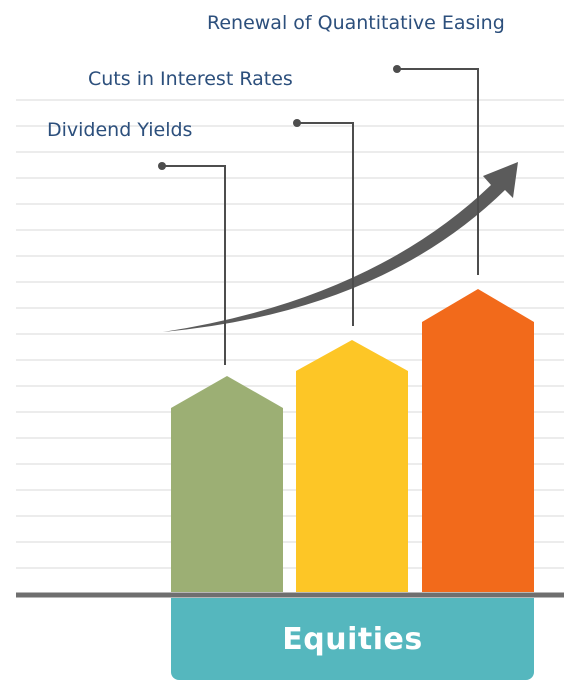  What do you see at coordinates (190, 79) in the screenshot?
I see `label-cuts-in-interest-rates: Cuts in Interest Rates` at bounding box center [190, 79].